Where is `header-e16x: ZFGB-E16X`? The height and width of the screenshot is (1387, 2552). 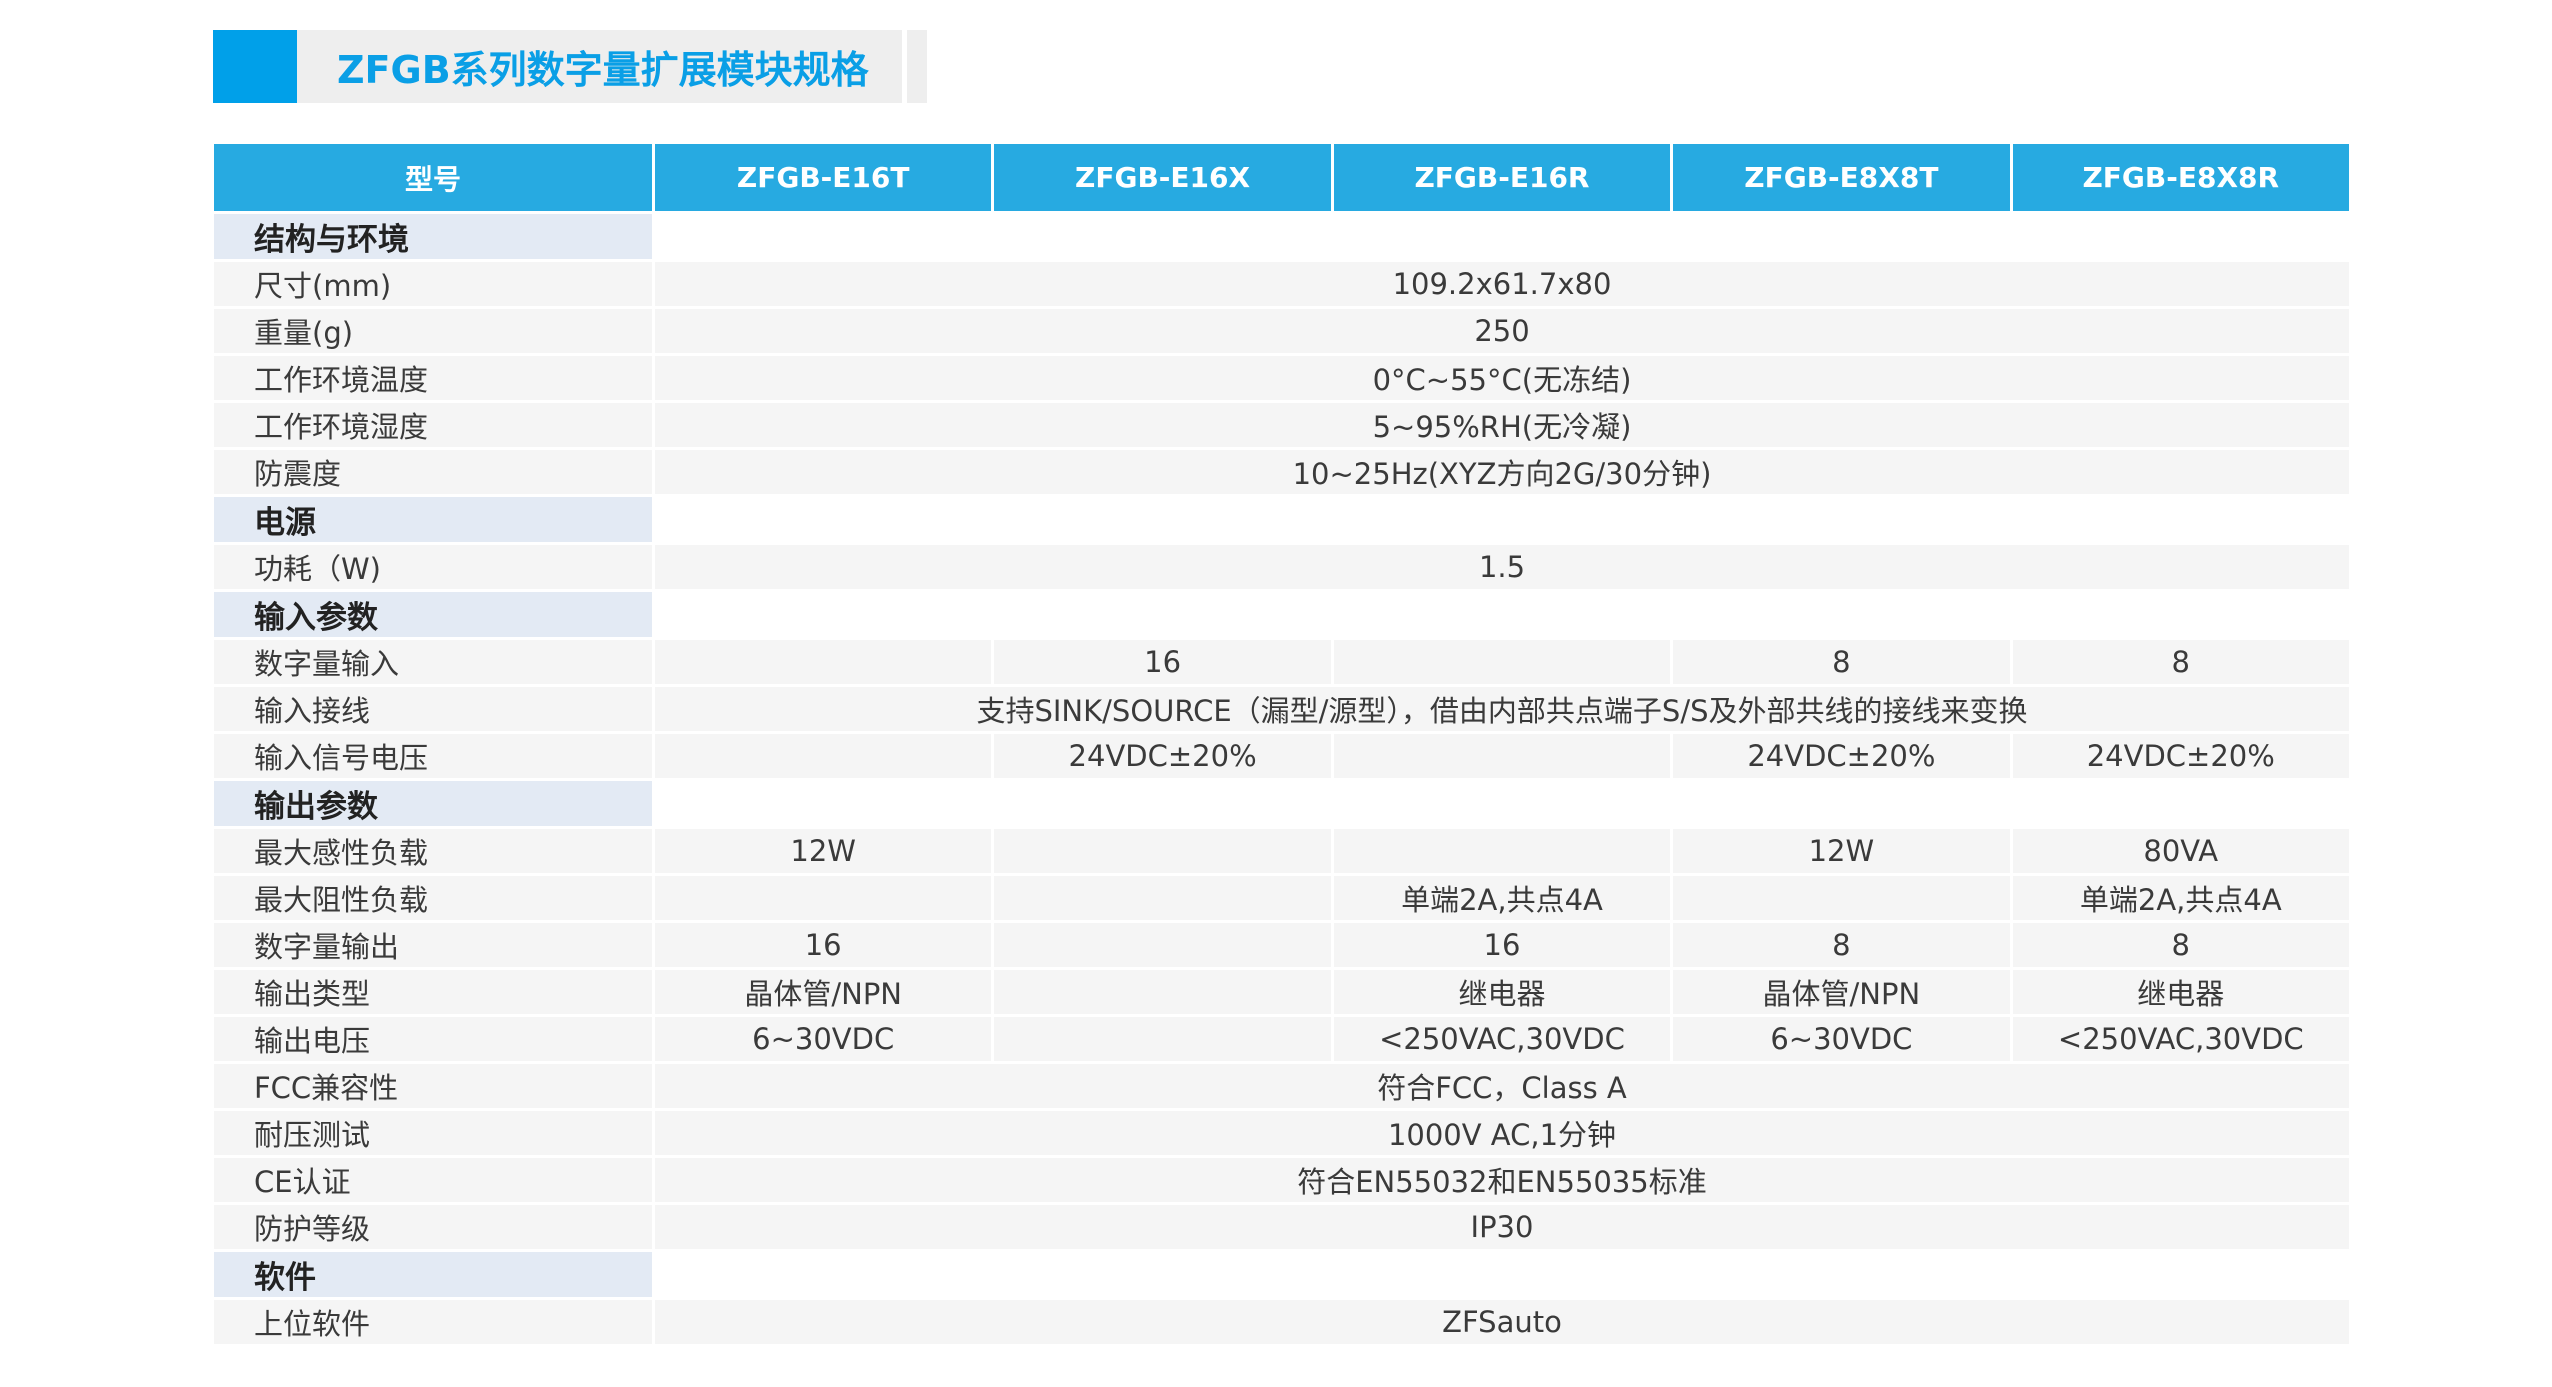 header-e16x: ZFGB-E16X is located at coordinates (1162, 177).